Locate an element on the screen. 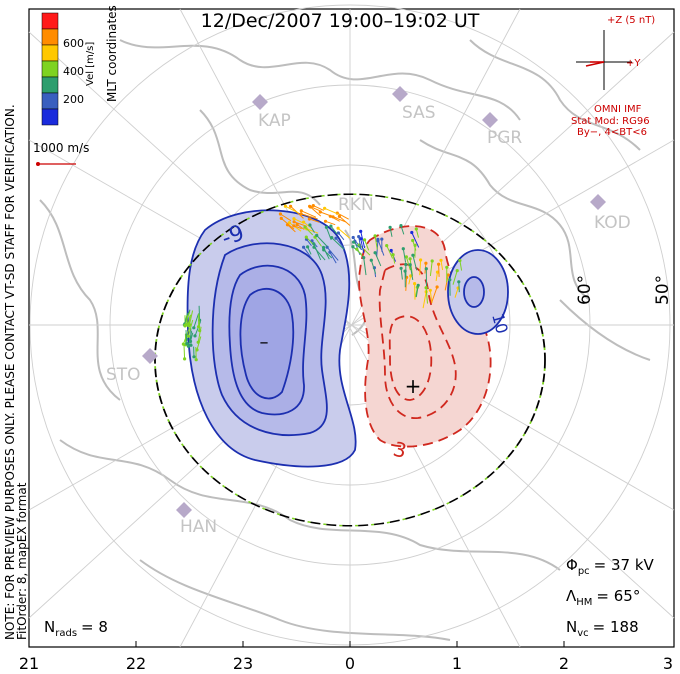  colorbar-tick-600: 600 is located at coordinates (73, 43).